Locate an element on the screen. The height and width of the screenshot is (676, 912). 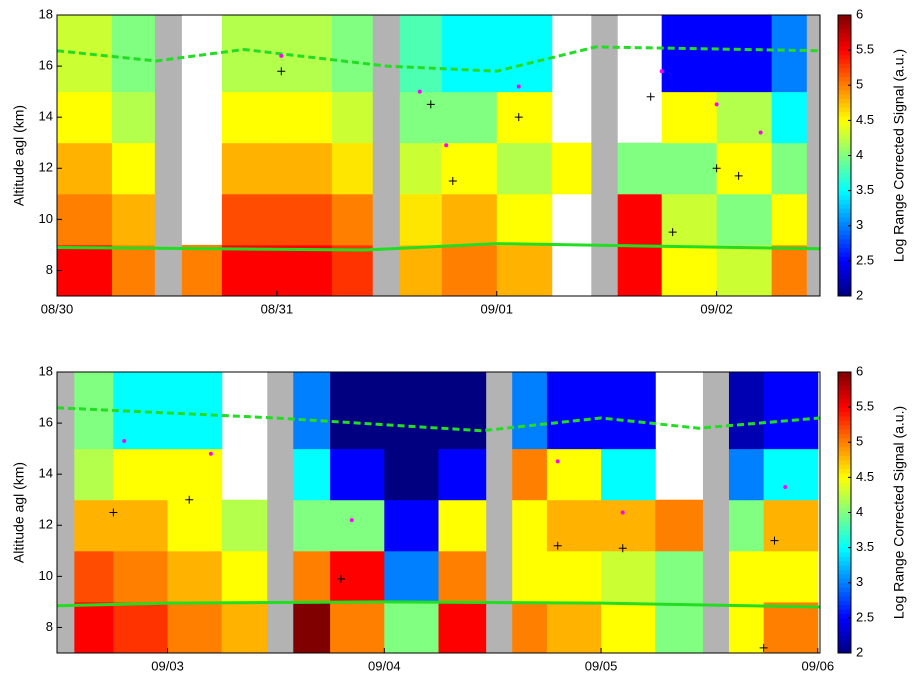
colorbar-tick-label: 3.5 is located at coordinates (865, 189).